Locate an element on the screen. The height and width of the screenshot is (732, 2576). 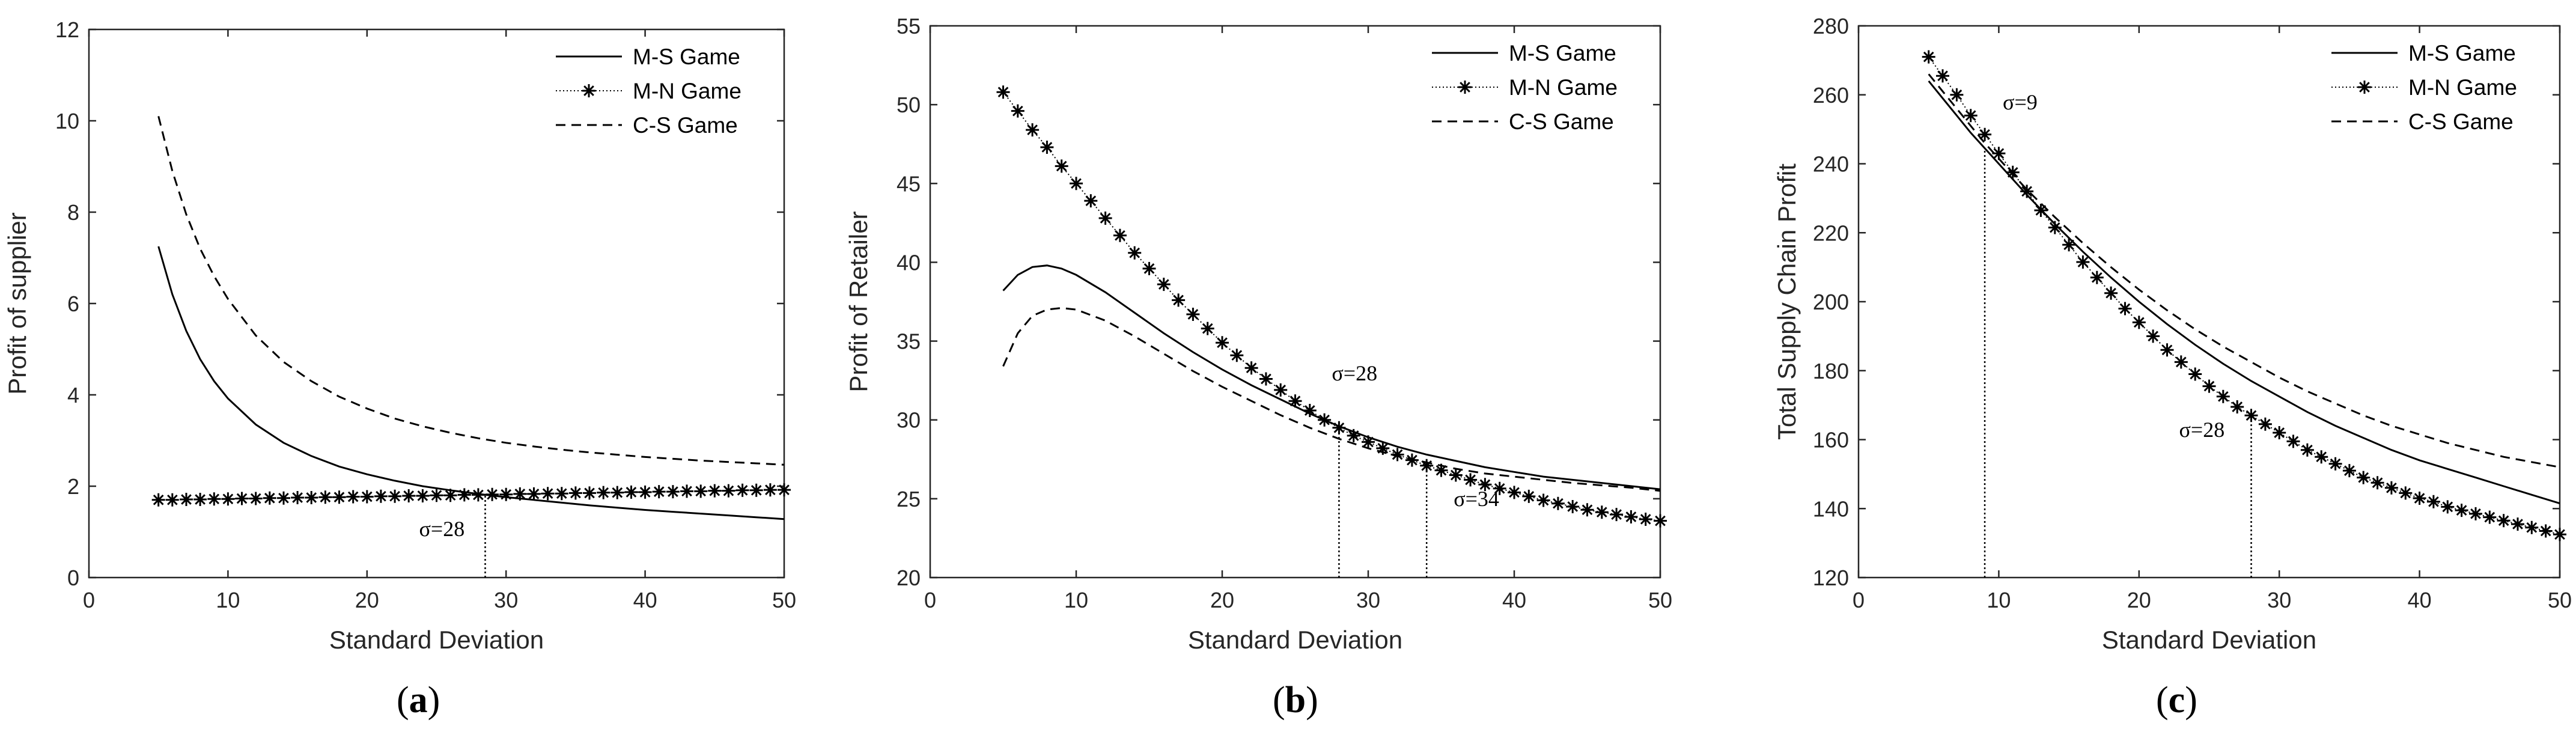
legend: M-S Game M-N Game C-S Game is located at coordinates (648, 91).